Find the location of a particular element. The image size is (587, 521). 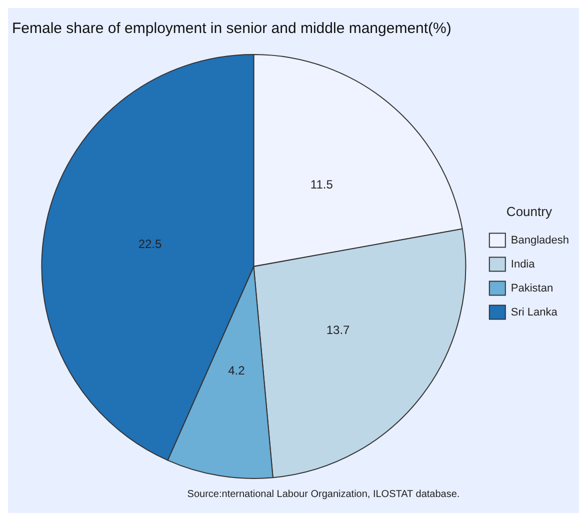

legend-label: India is located at coordinates (523, 264).